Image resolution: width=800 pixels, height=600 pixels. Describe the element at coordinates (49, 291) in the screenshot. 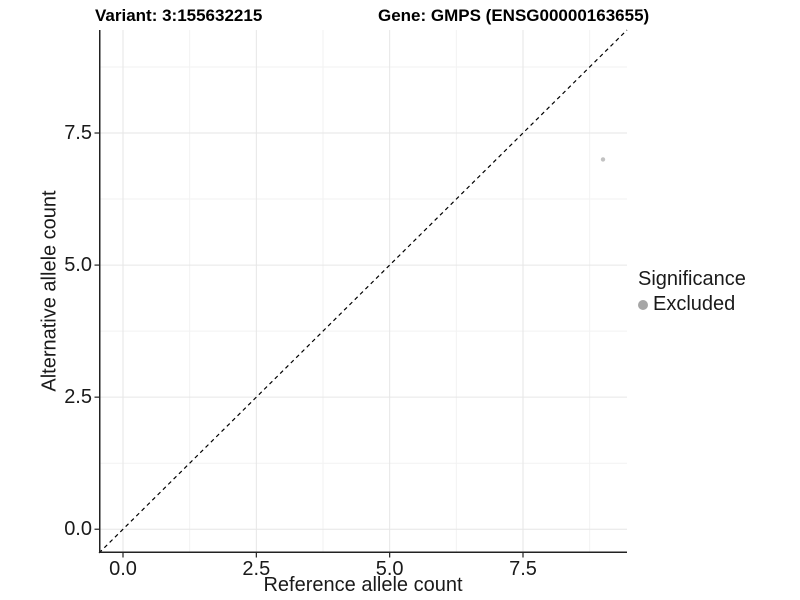

I see `y-axis-label: Alternative allele count` at that location.